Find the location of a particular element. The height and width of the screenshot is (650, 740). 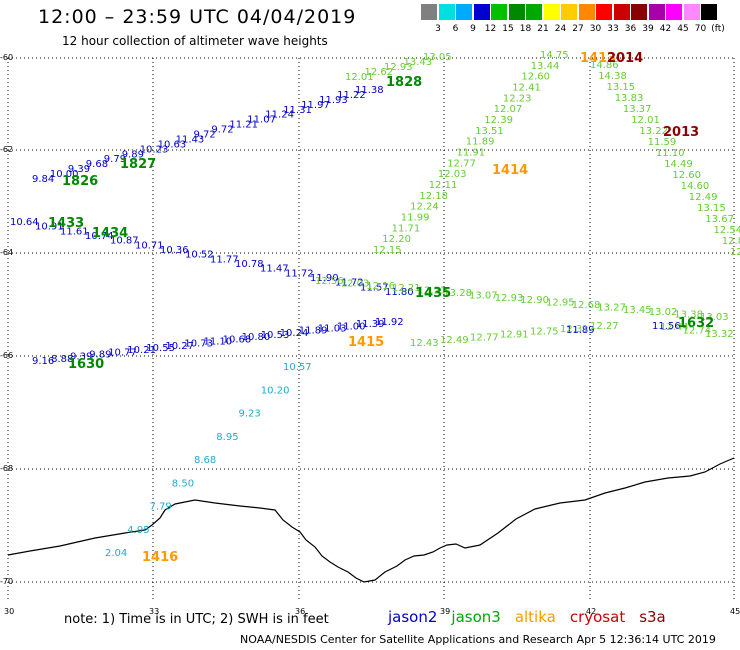

wave-height-label: 14.38 is located at coordinates (612, 76).